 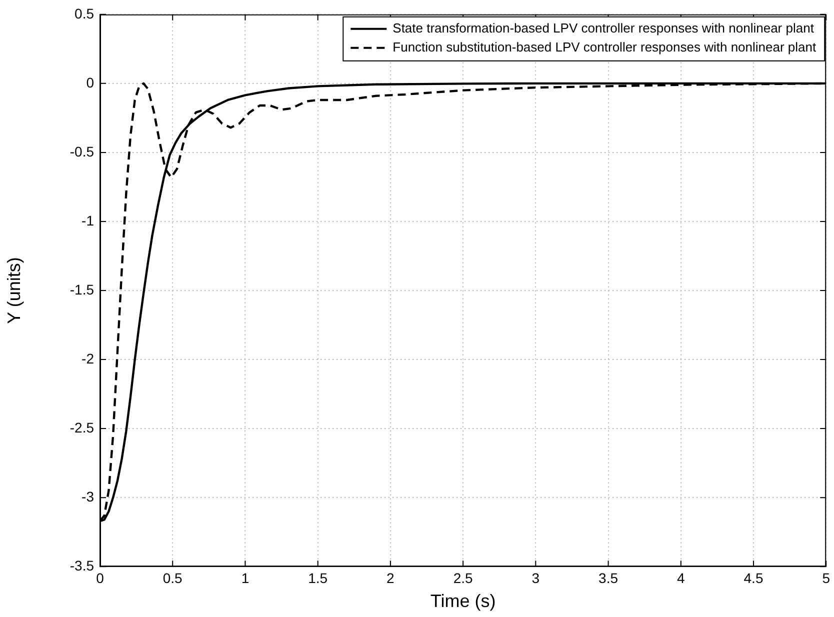 I want to click on x-tick-label: 1, so click(x=245, y=578).